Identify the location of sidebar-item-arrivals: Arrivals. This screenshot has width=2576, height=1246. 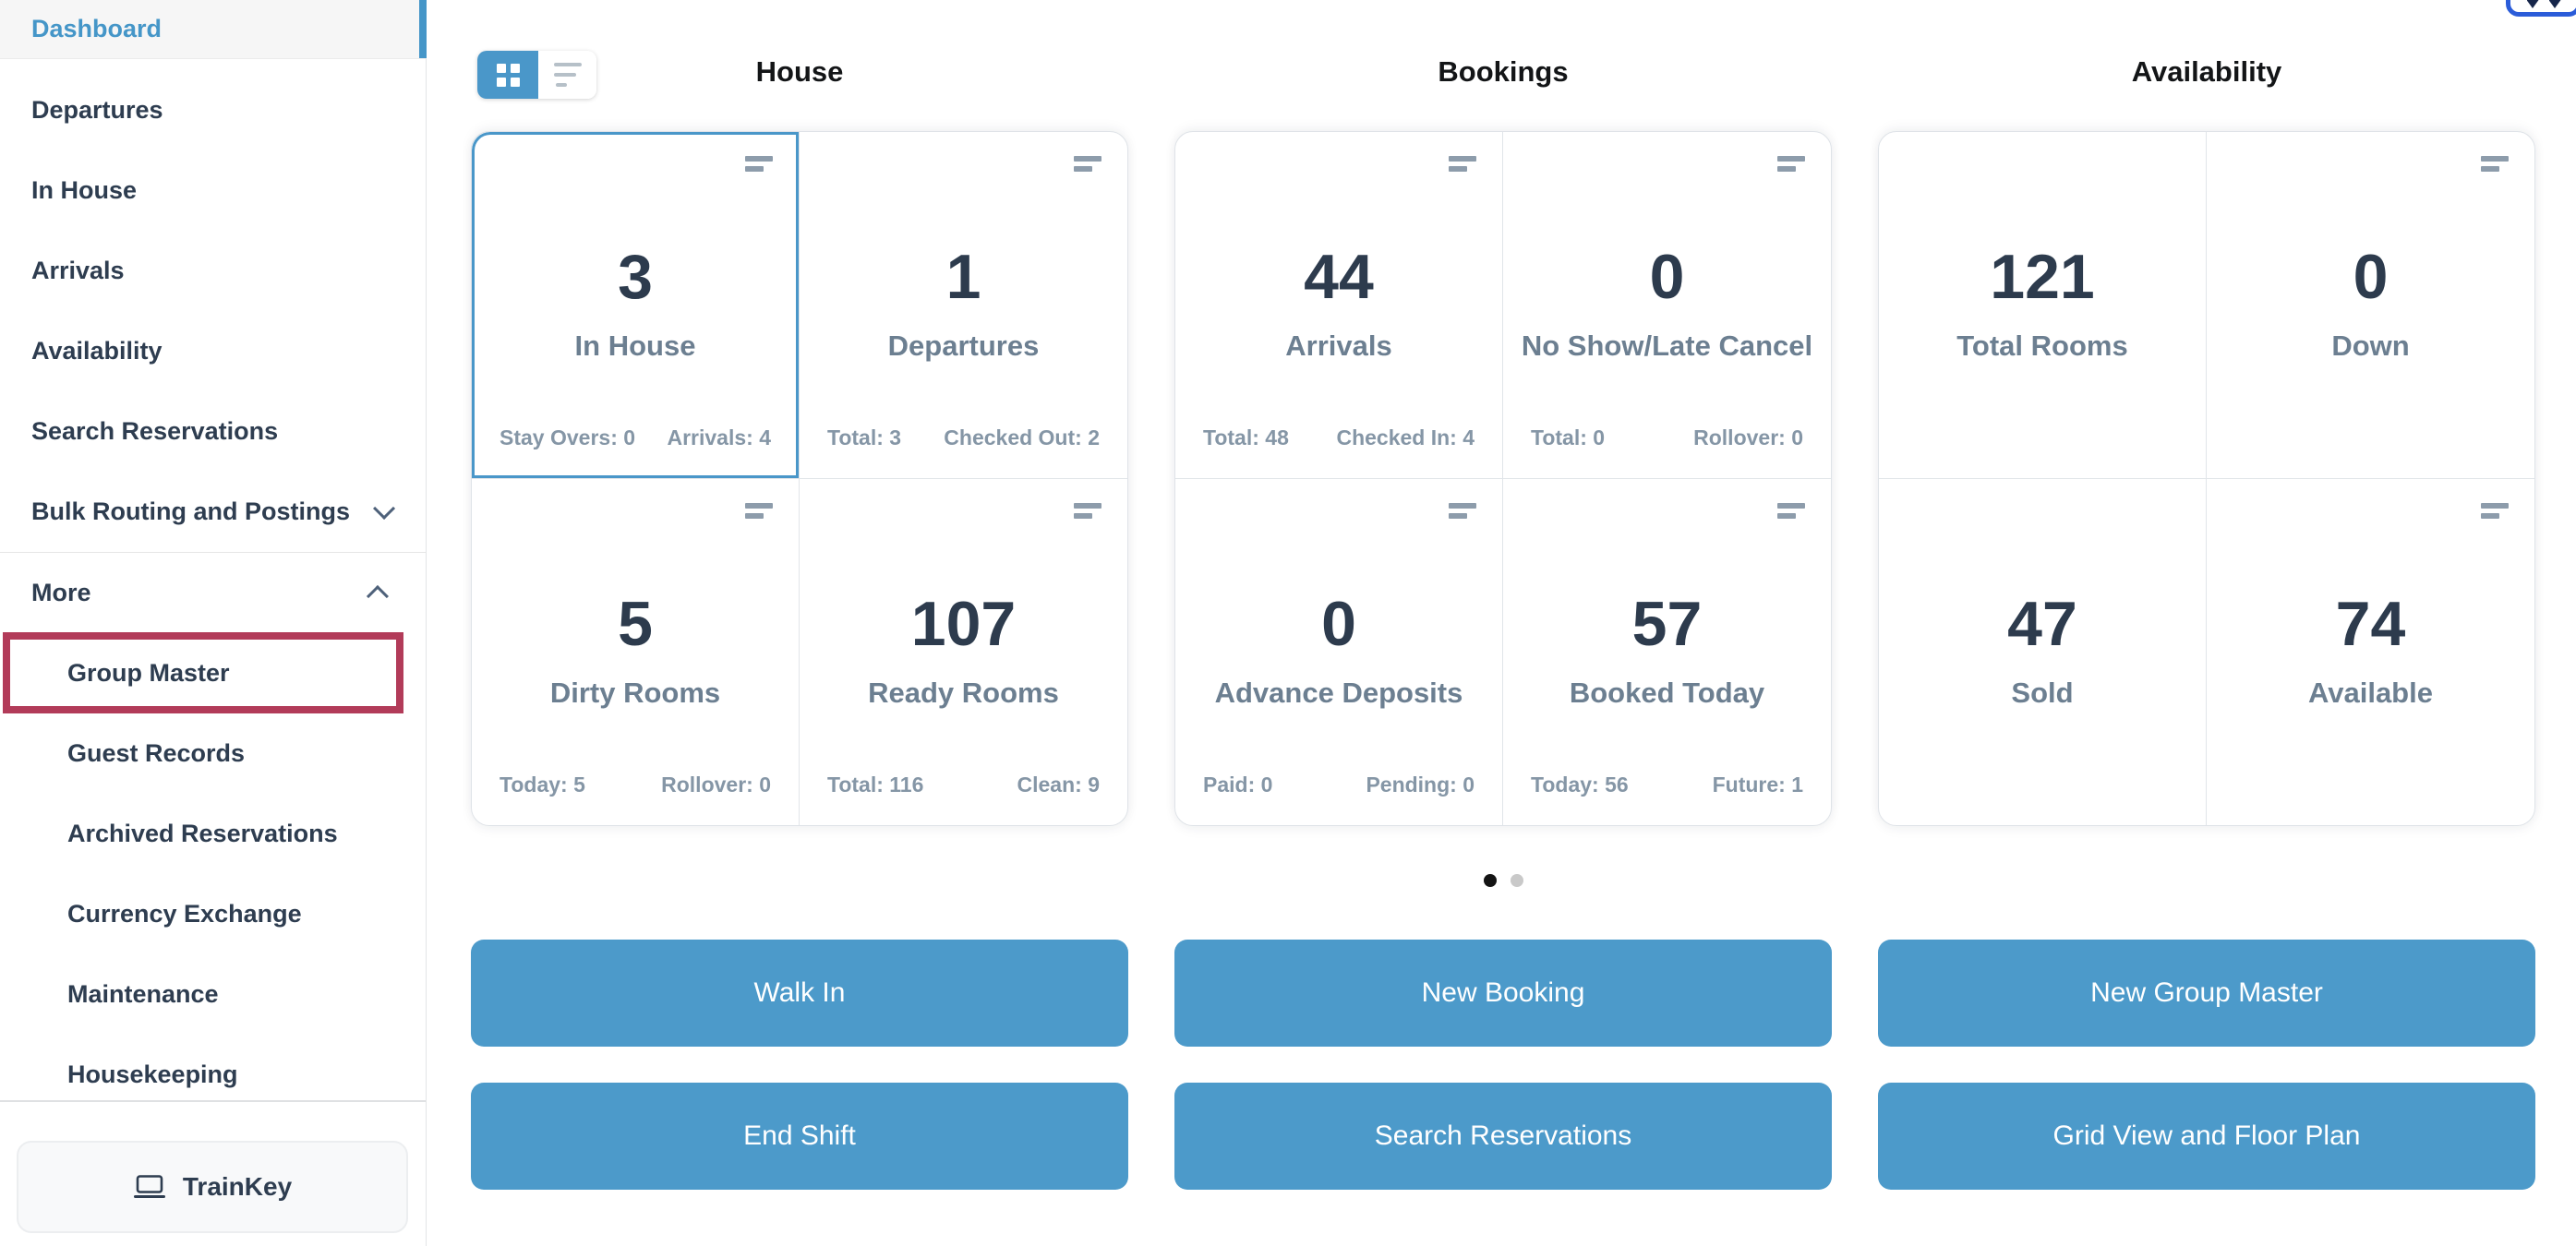
(213, 271).